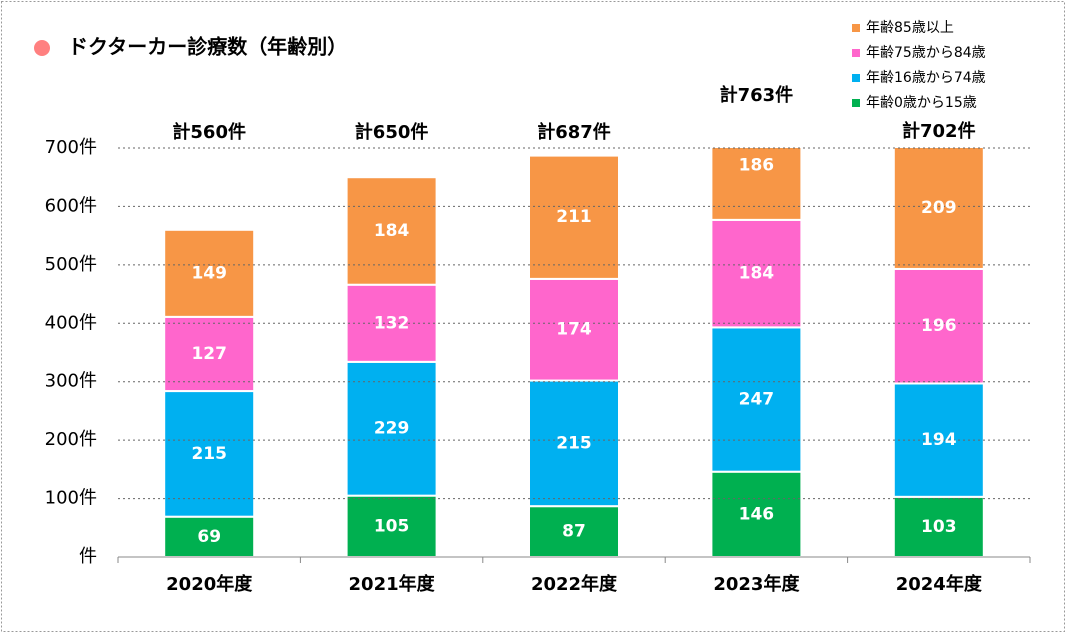  I want to click on value-label: 69, so click(209, 537).